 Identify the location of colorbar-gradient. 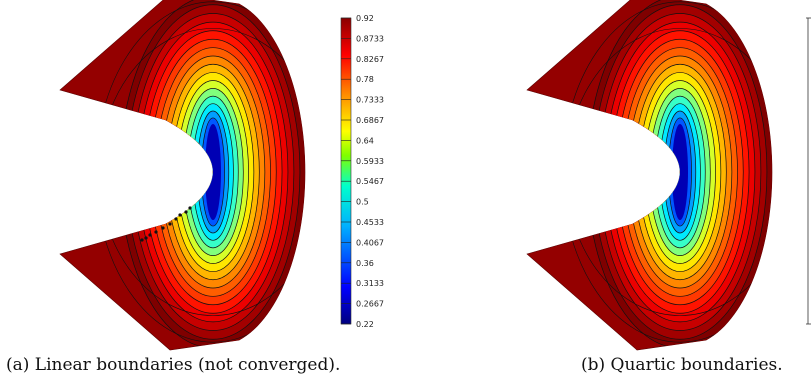
(346, 171).